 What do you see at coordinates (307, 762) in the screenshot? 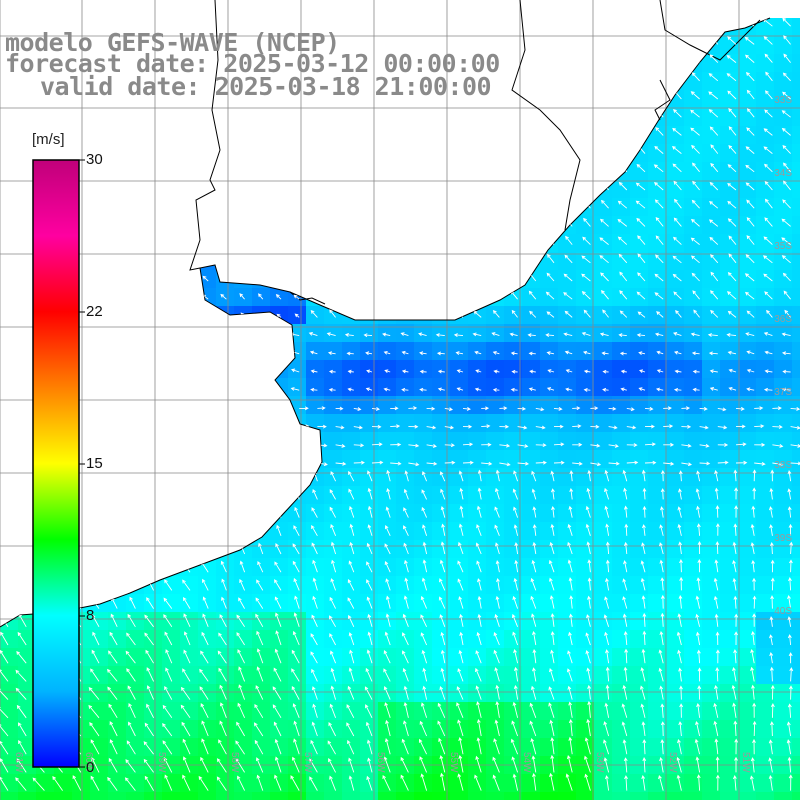
I see `longitude-label: 57W` at bounding box center [307, 762].